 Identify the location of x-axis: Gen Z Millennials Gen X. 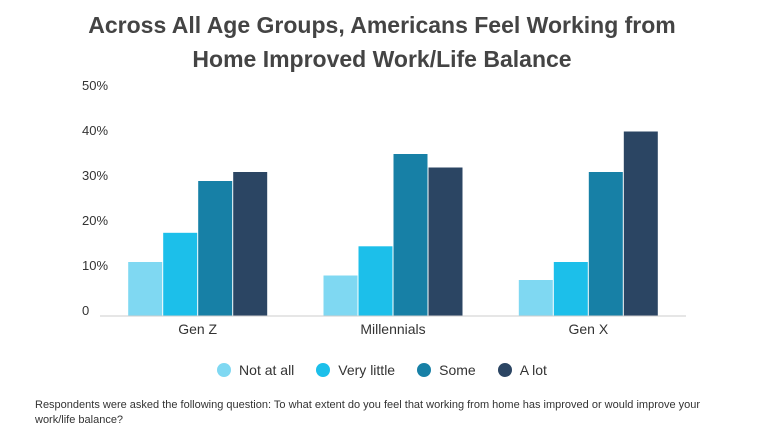
(393, 329).